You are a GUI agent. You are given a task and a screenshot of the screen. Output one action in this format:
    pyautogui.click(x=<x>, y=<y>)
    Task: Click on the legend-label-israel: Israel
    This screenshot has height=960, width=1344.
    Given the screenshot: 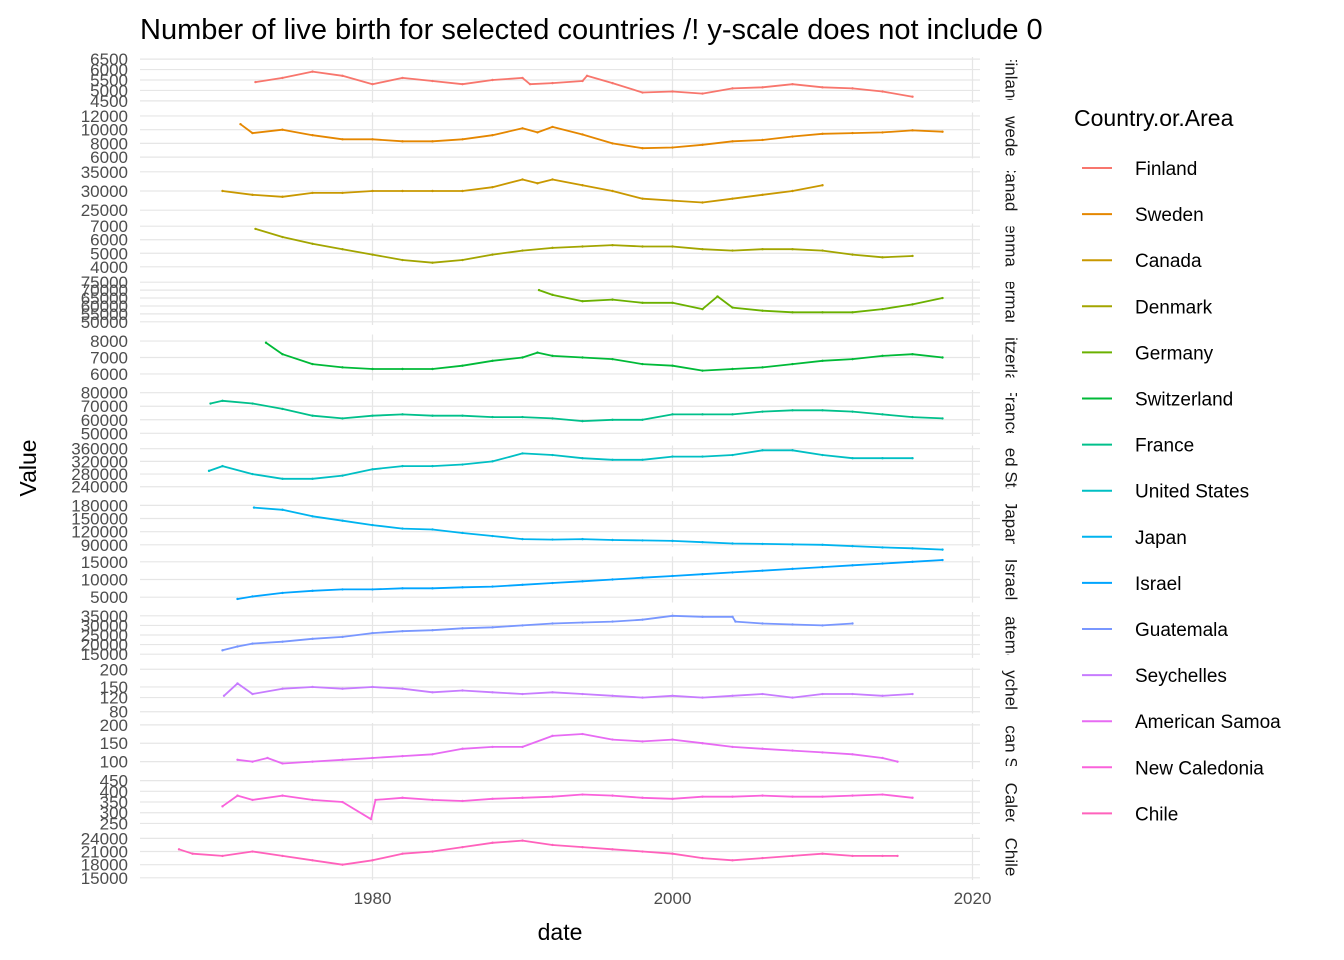 What is the action you would take?
    pyautogui.click(x=1158, y=584)
    